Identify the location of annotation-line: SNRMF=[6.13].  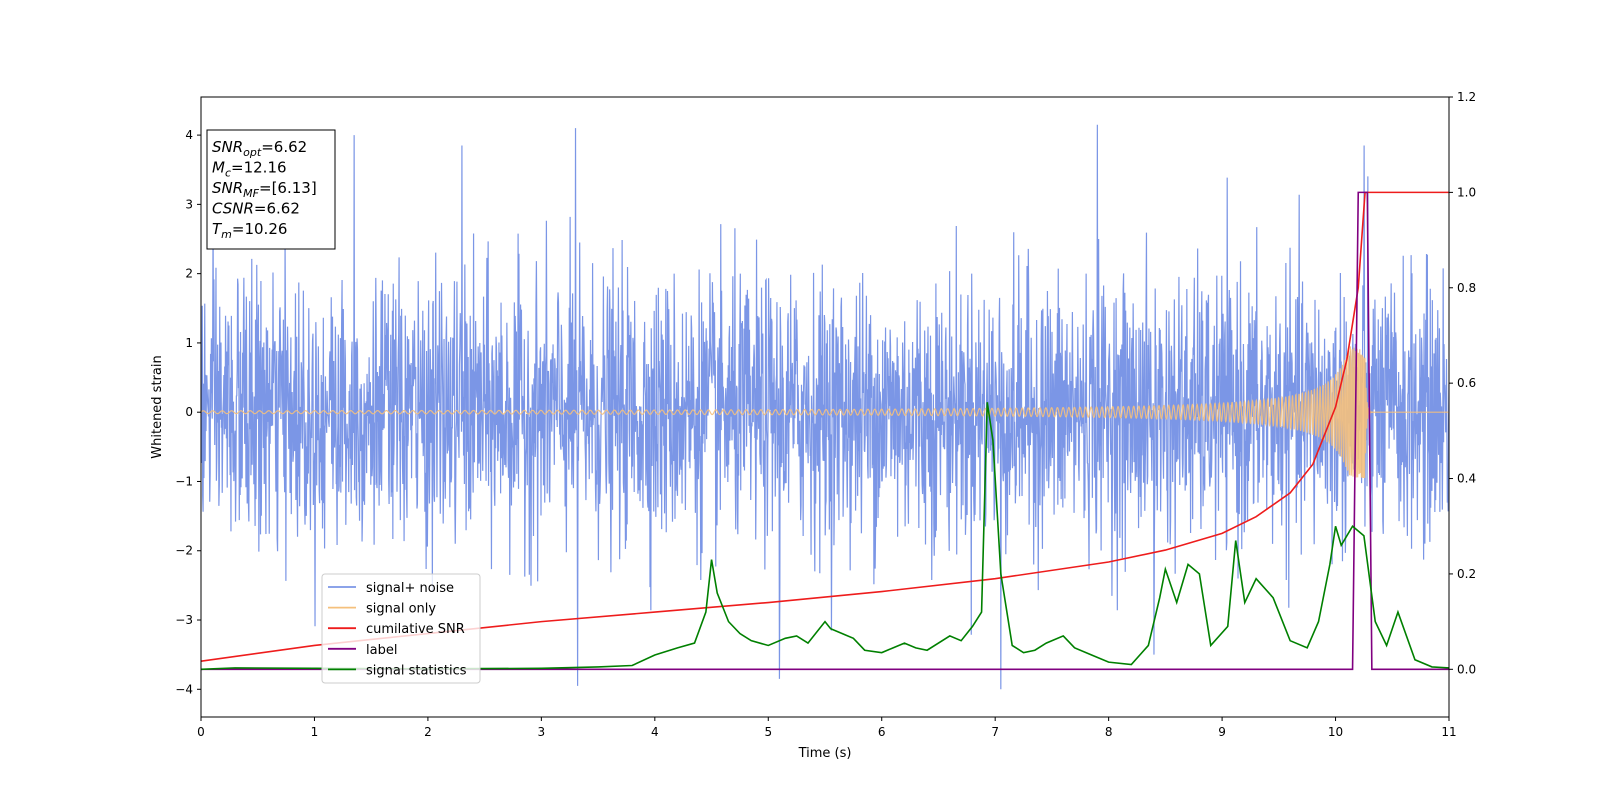
(264, 189).